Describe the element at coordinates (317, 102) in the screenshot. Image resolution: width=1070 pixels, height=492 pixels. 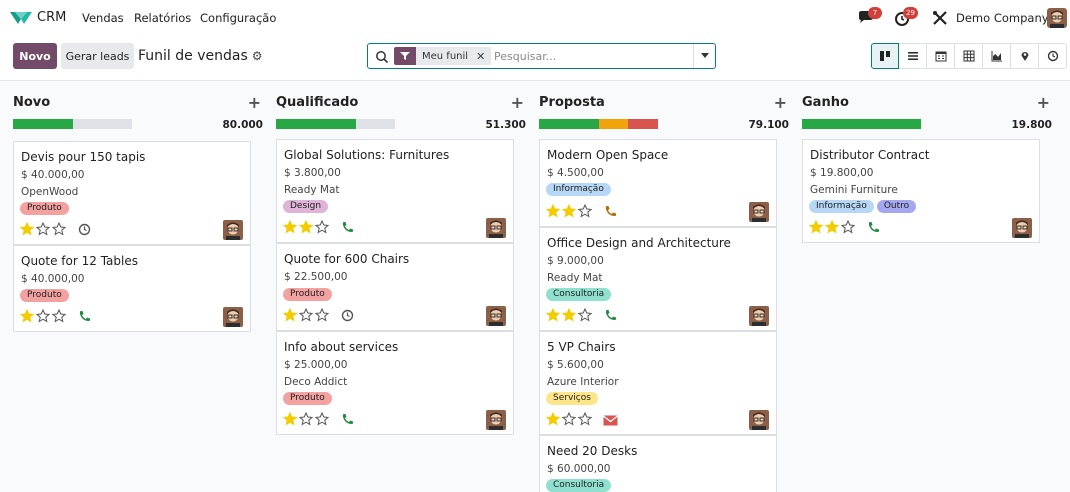
I see `column-title: Qualificado` at that location.